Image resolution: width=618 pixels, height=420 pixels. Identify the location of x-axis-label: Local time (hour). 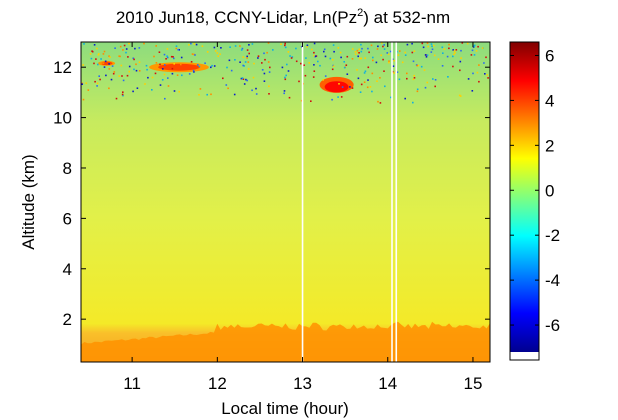
(285, 408).